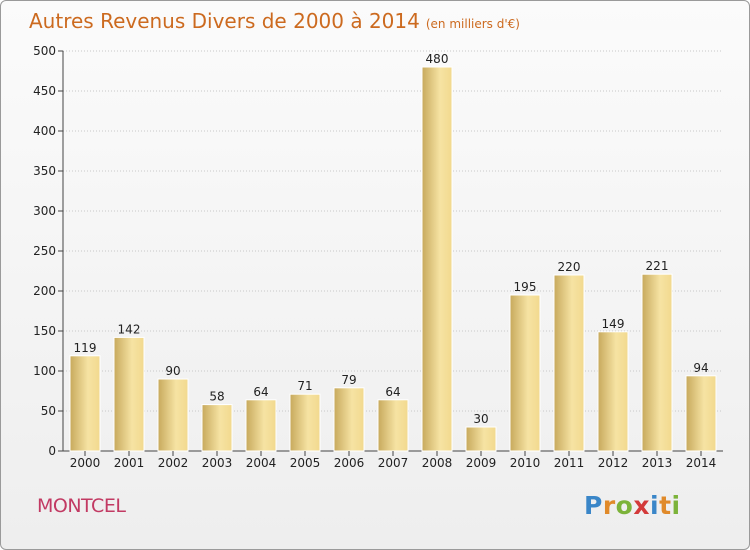 The image size is (750, 550). What do you see at coordinates (217, 463) in the screenshot?
I see `x-tick-label: 2003` at bounding box center [217, 463].